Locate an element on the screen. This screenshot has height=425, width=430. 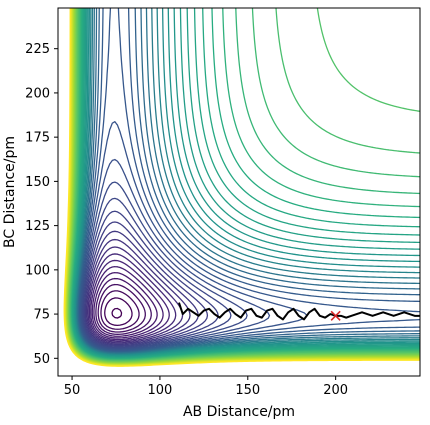
red-x-marker is located at coordinates (335, 315).